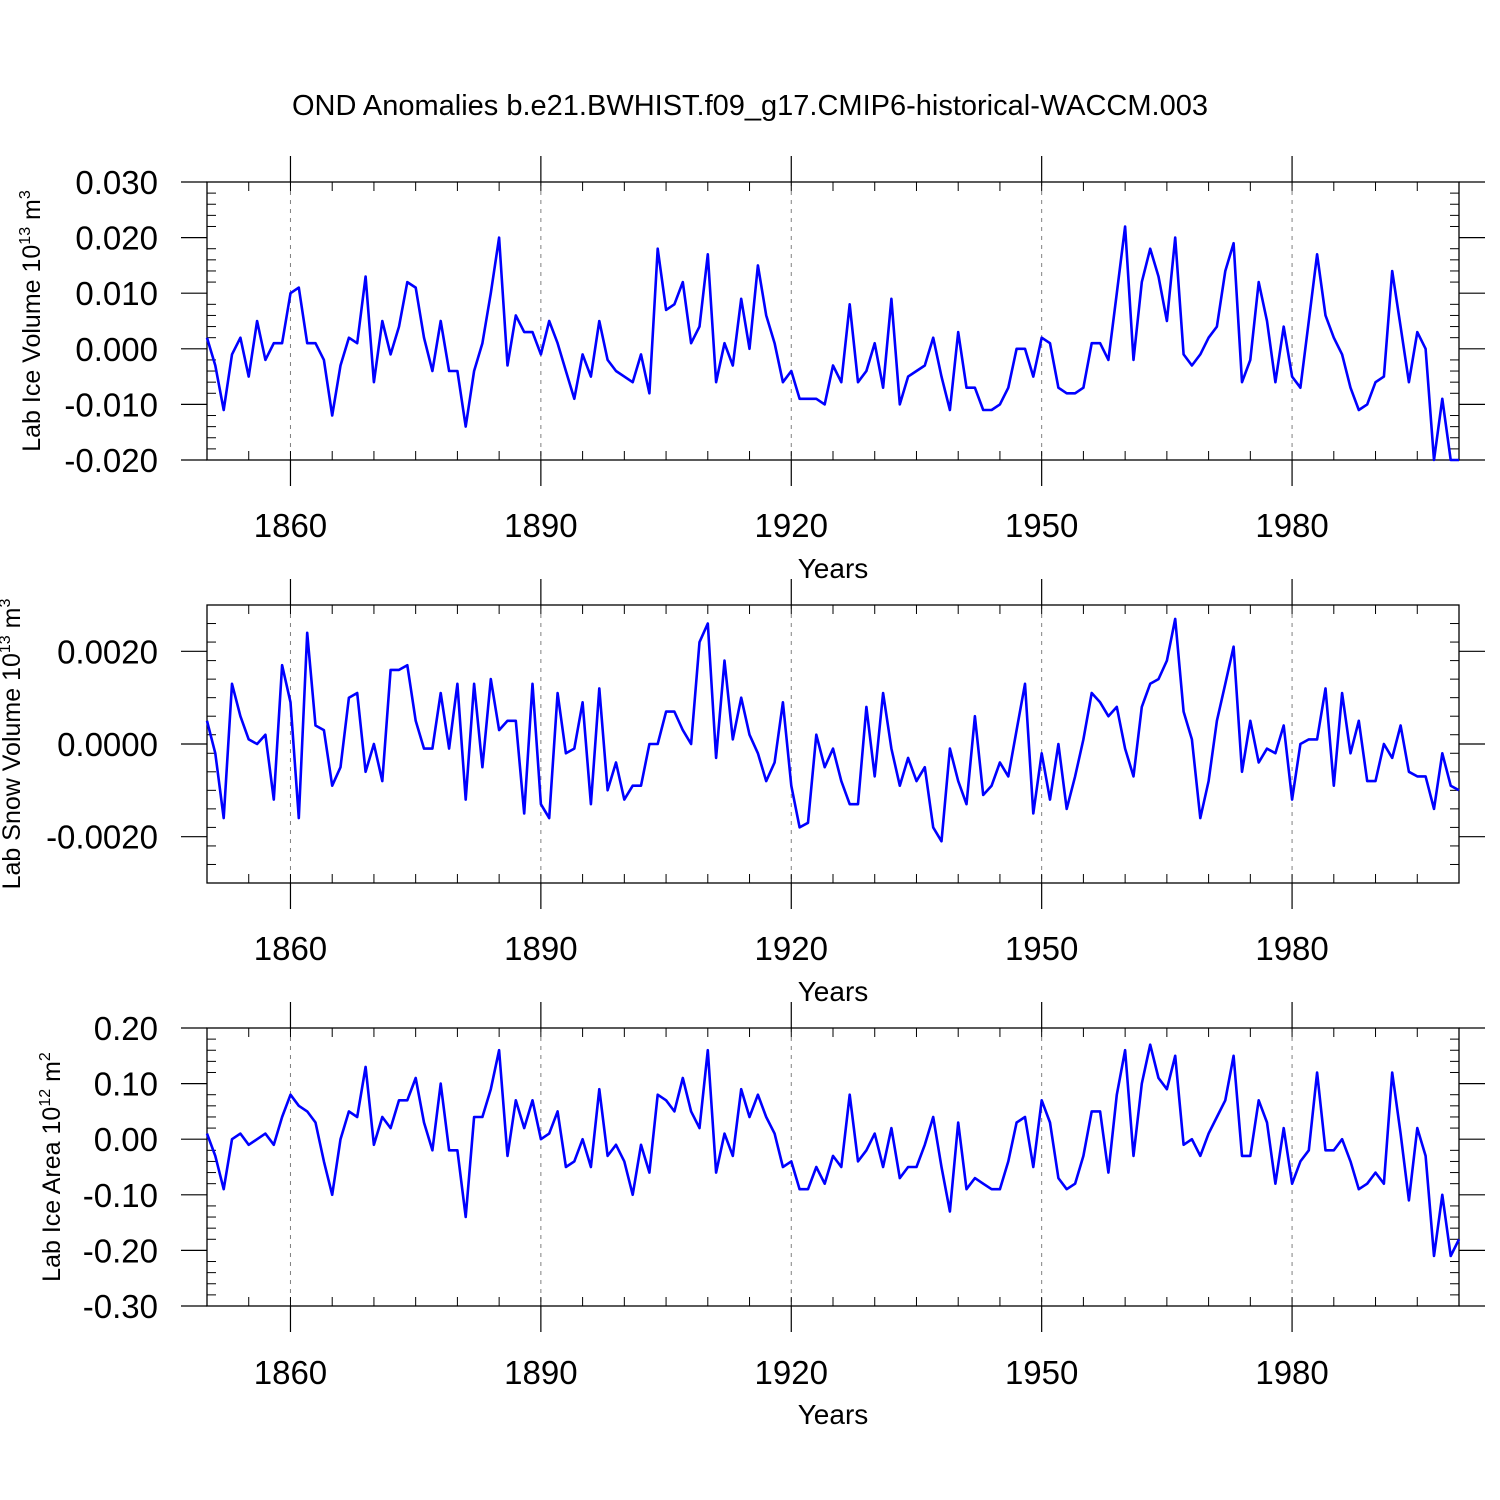  Describe the element at coordinates (126, 1084) in the screenshot. I see `y-tick-label: 0.10` at that location.